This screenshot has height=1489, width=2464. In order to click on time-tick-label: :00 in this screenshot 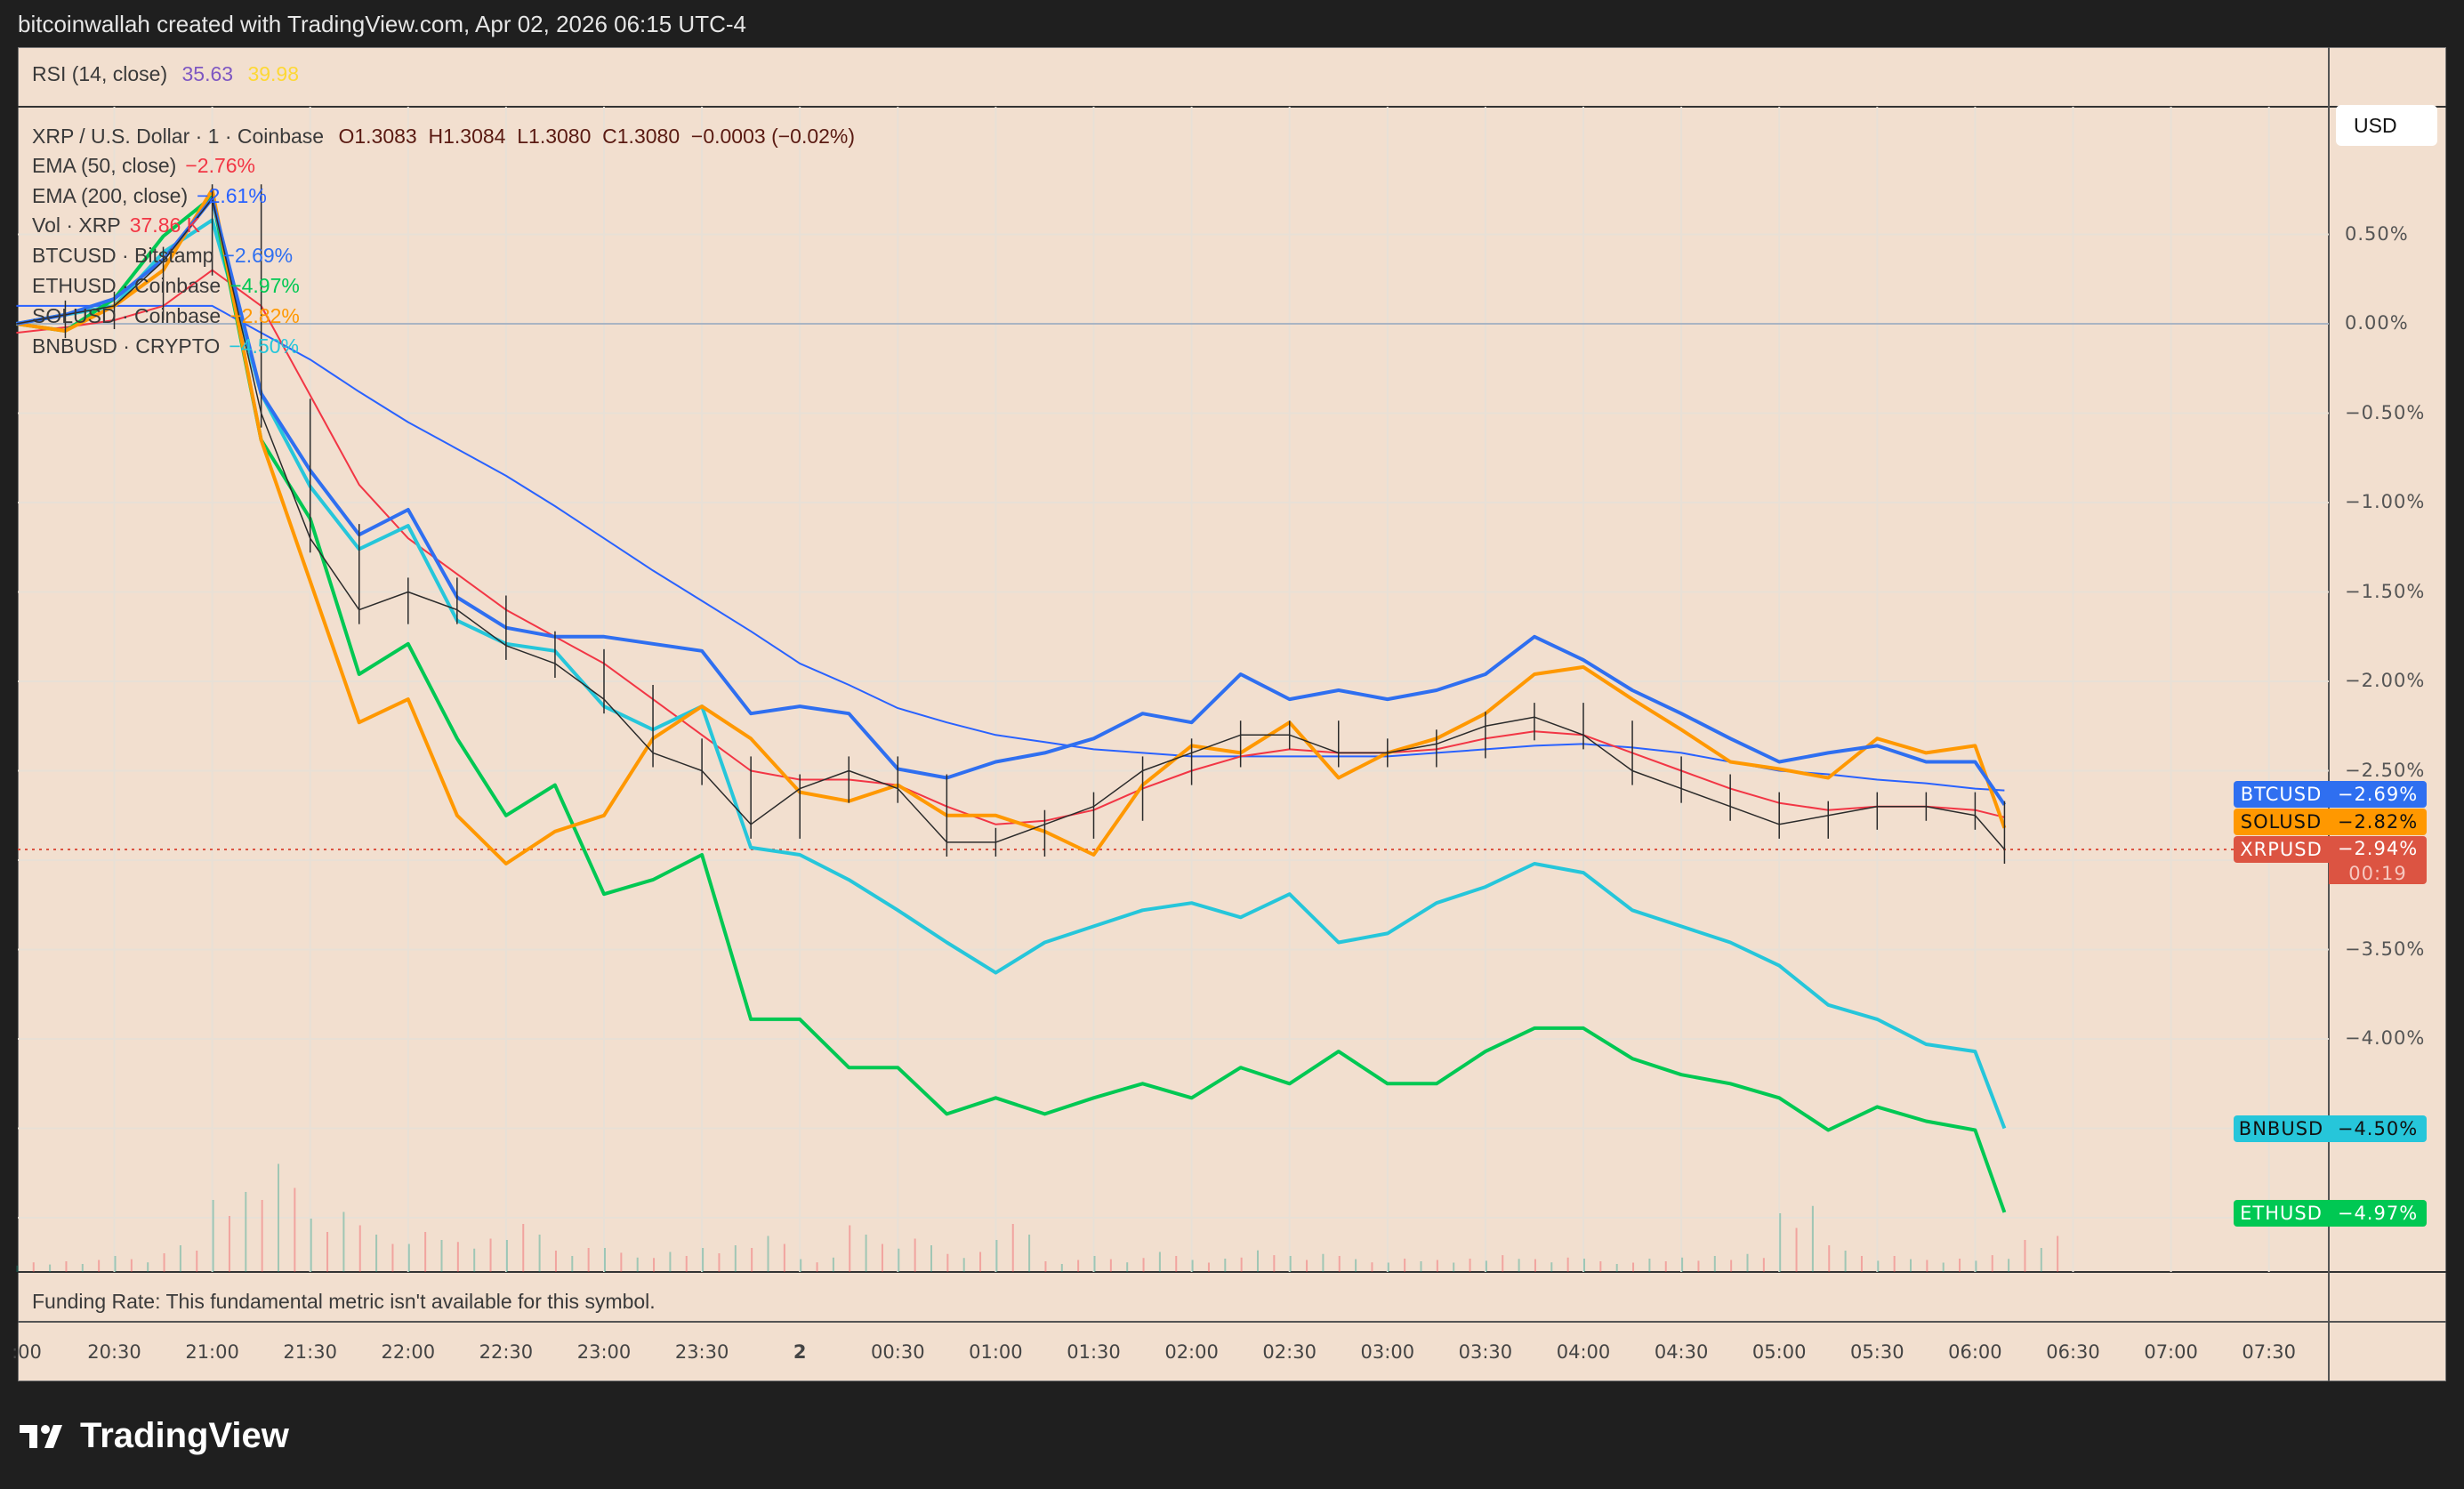, I will do `click(27, 1352)`.